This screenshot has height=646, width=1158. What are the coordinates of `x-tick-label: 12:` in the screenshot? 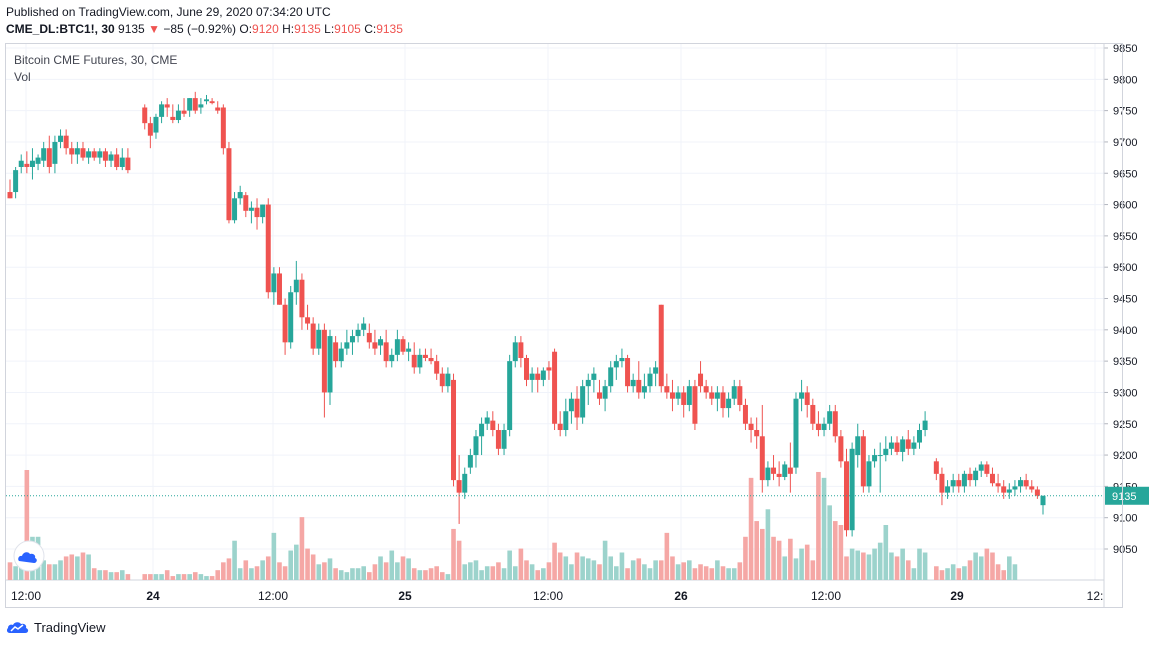 It's located at (1095, 596).